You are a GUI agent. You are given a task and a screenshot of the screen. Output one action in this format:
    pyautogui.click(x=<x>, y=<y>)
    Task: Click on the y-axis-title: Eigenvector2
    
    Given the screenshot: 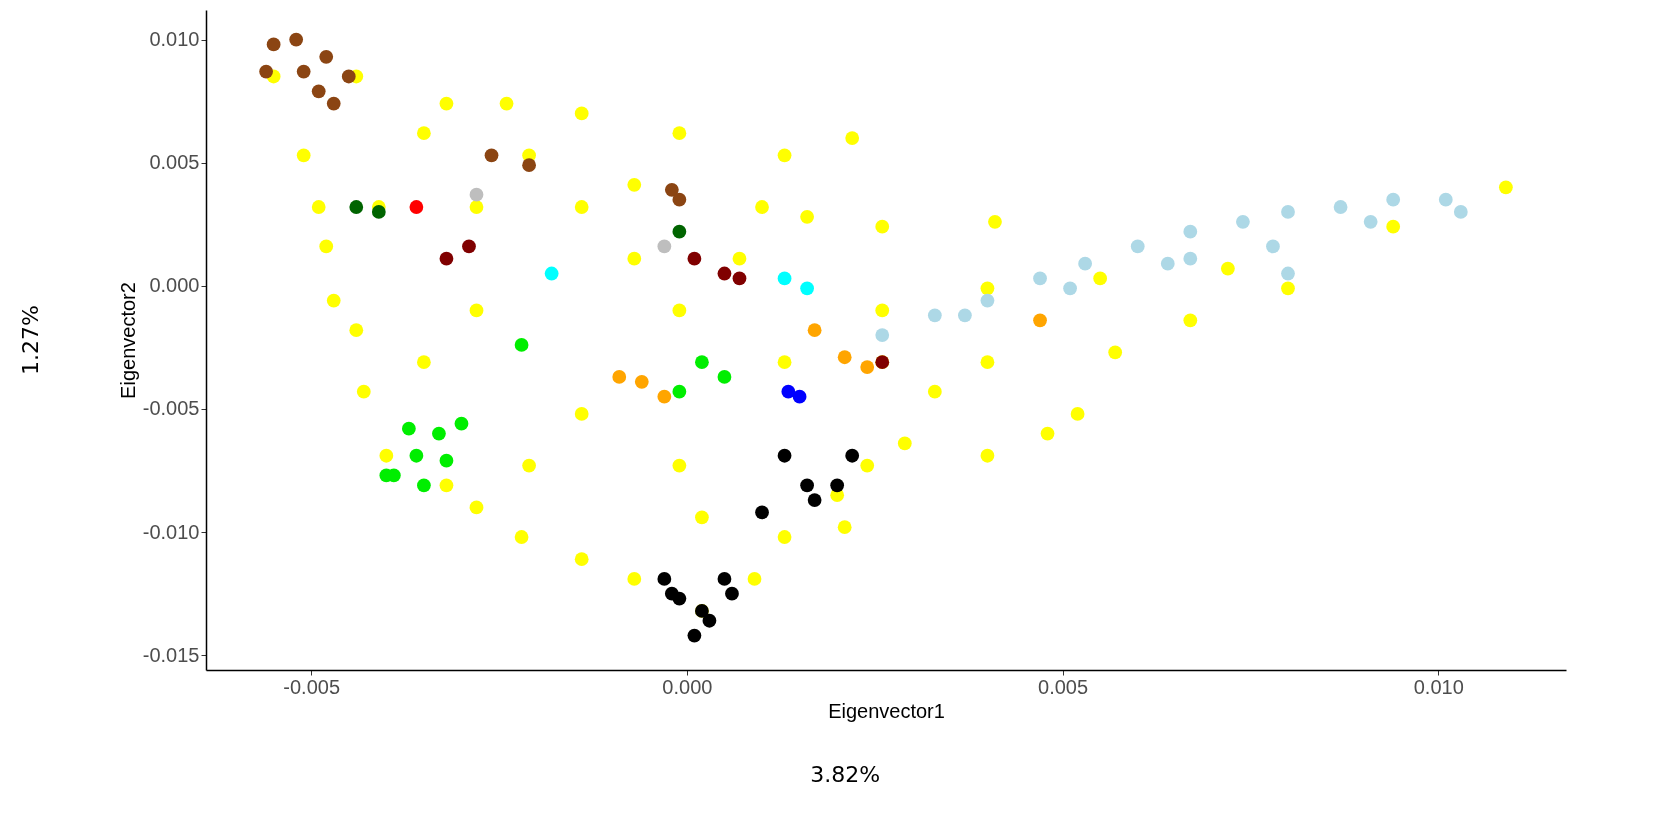 What is the action you would take?
    pyautogui.click(x=127, y=340)
    